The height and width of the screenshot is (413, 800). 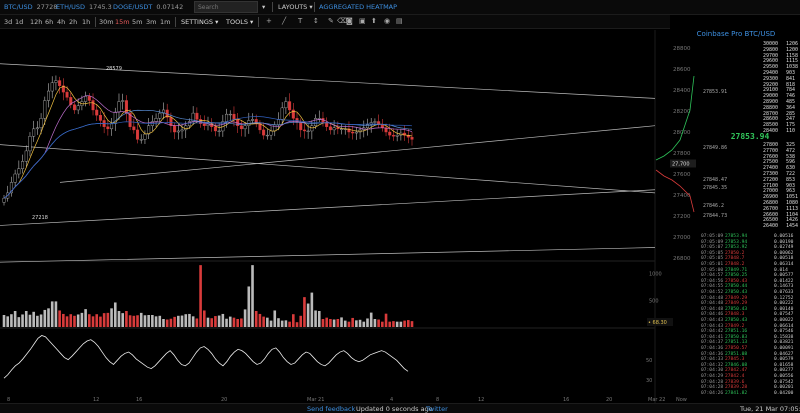 I want to click on orderbook-ask-row: 29400 903, so click(x=750, y=73).